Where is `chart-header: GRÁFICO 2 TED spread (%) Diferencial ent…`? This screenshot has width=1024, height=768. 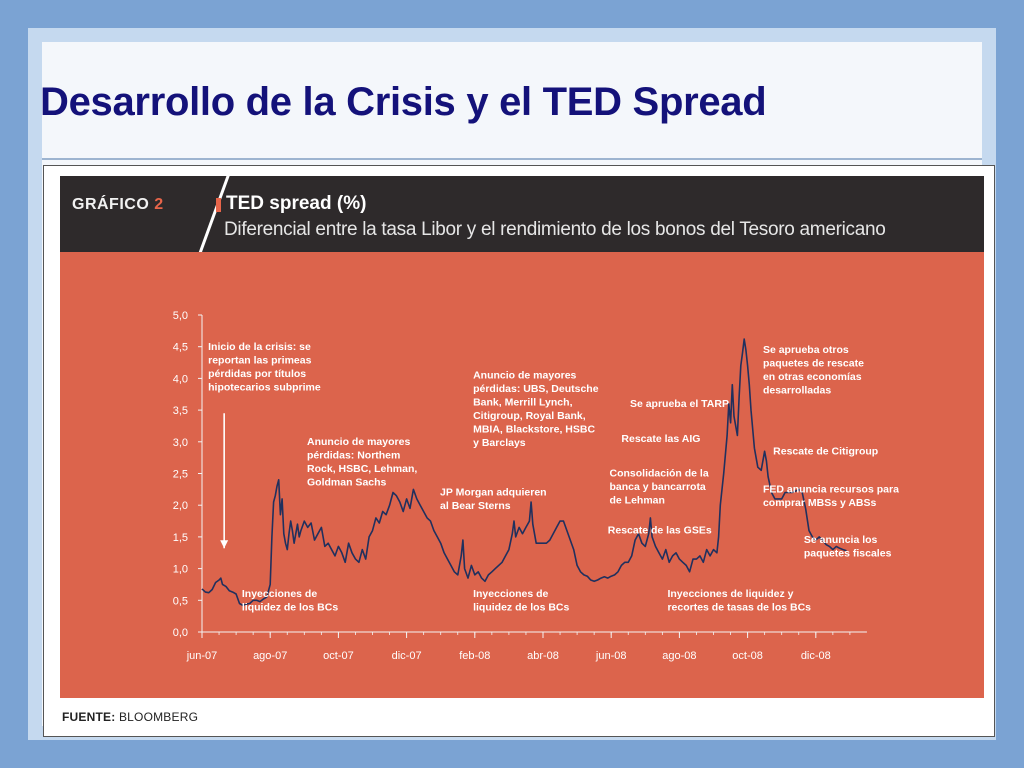 chart-header: GRÁFICO 2 TED spread (%) Diferencial ent… is located at coordinates (522, 214).